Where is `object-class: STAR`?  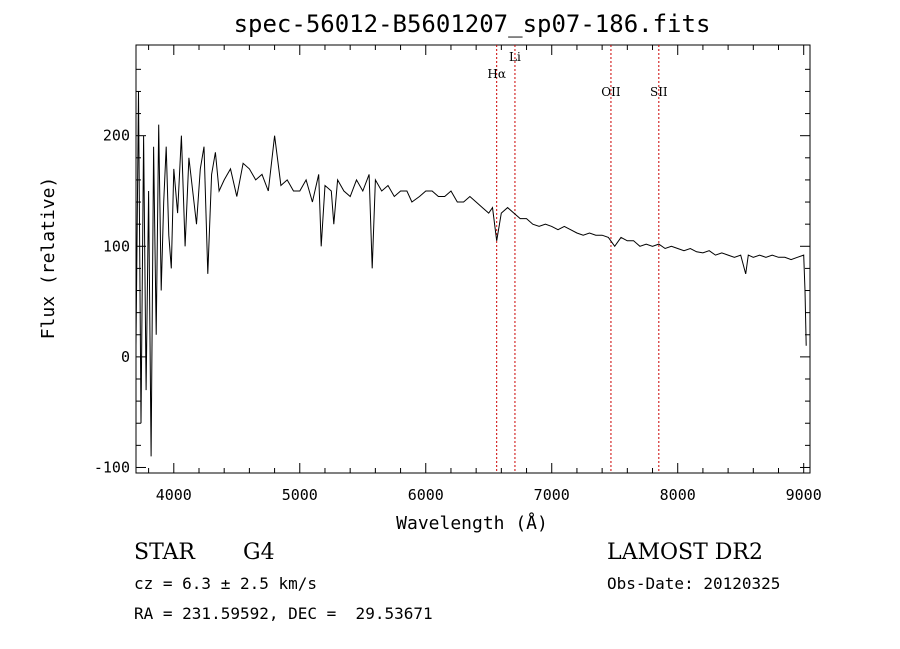 object-class: STAR is located at coordinates (164, 552).